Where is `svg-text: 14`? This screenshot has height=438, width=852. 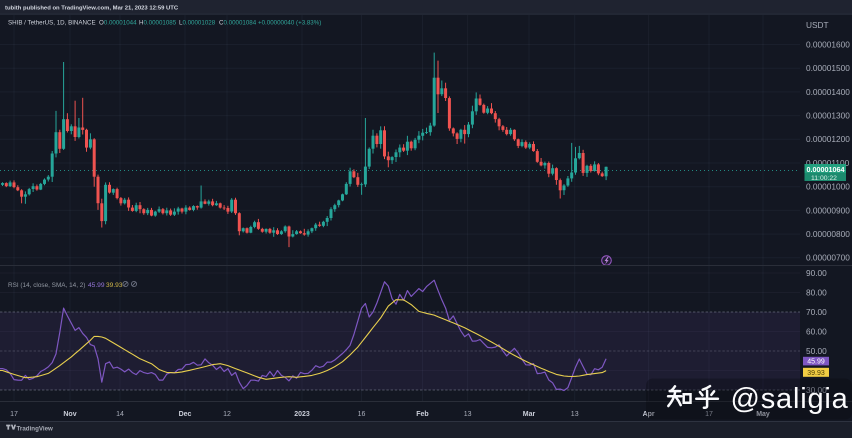
svg-text: 14 is located at coordinates (120, 414).